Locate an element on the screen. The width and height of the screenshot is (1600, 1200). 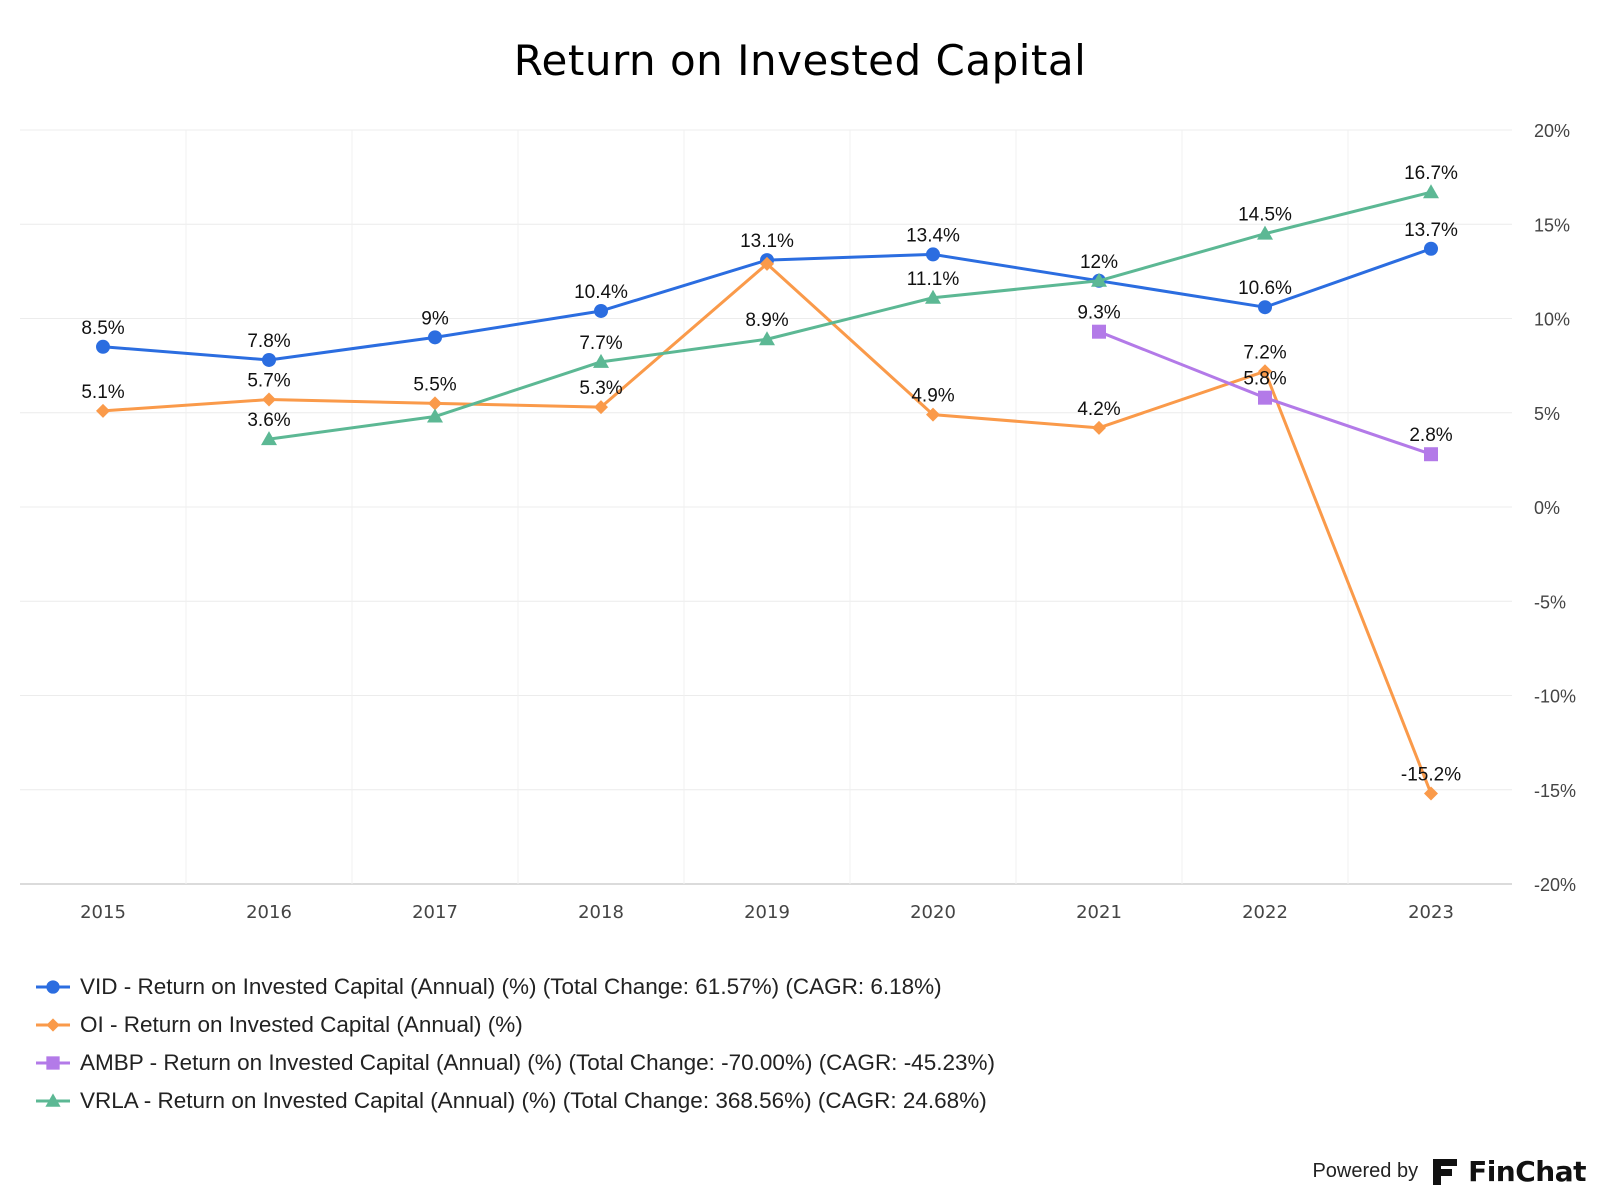
data-label: 13.4% is located at coordinates (933, 235).